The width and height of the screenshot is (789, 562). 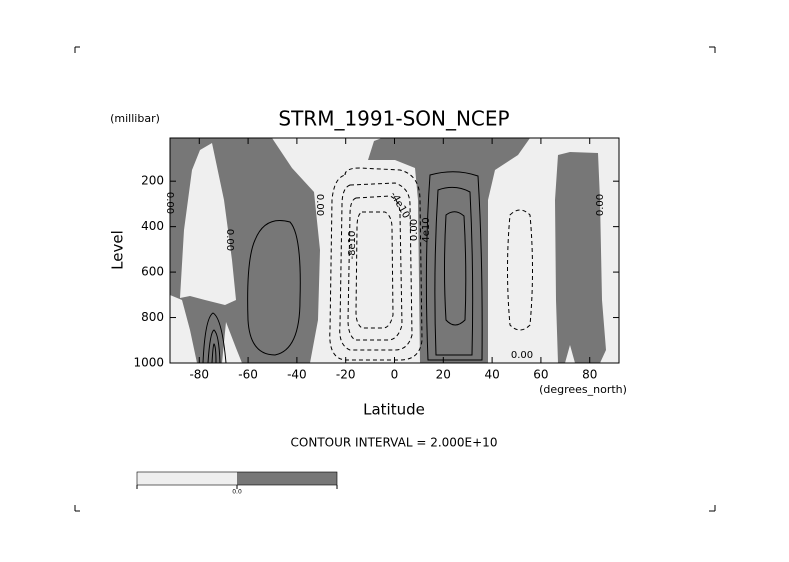 I want to click on x-tick-label: 60, so click(x=540, y=375).